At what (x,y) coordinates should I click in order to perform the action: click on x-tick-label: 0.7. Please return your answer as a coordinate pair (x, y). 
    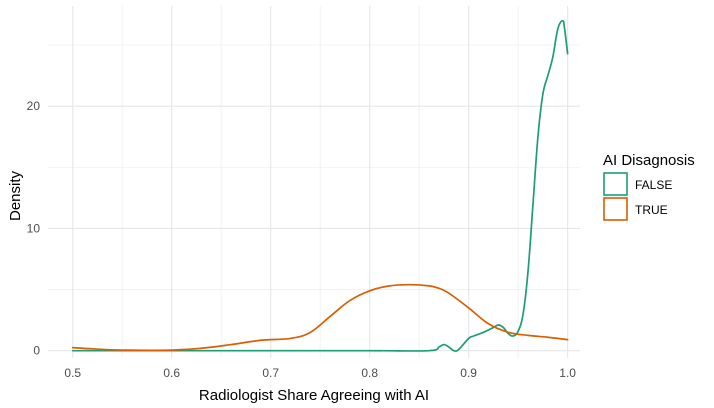
    Looking at the image, I should click on (270, 373).